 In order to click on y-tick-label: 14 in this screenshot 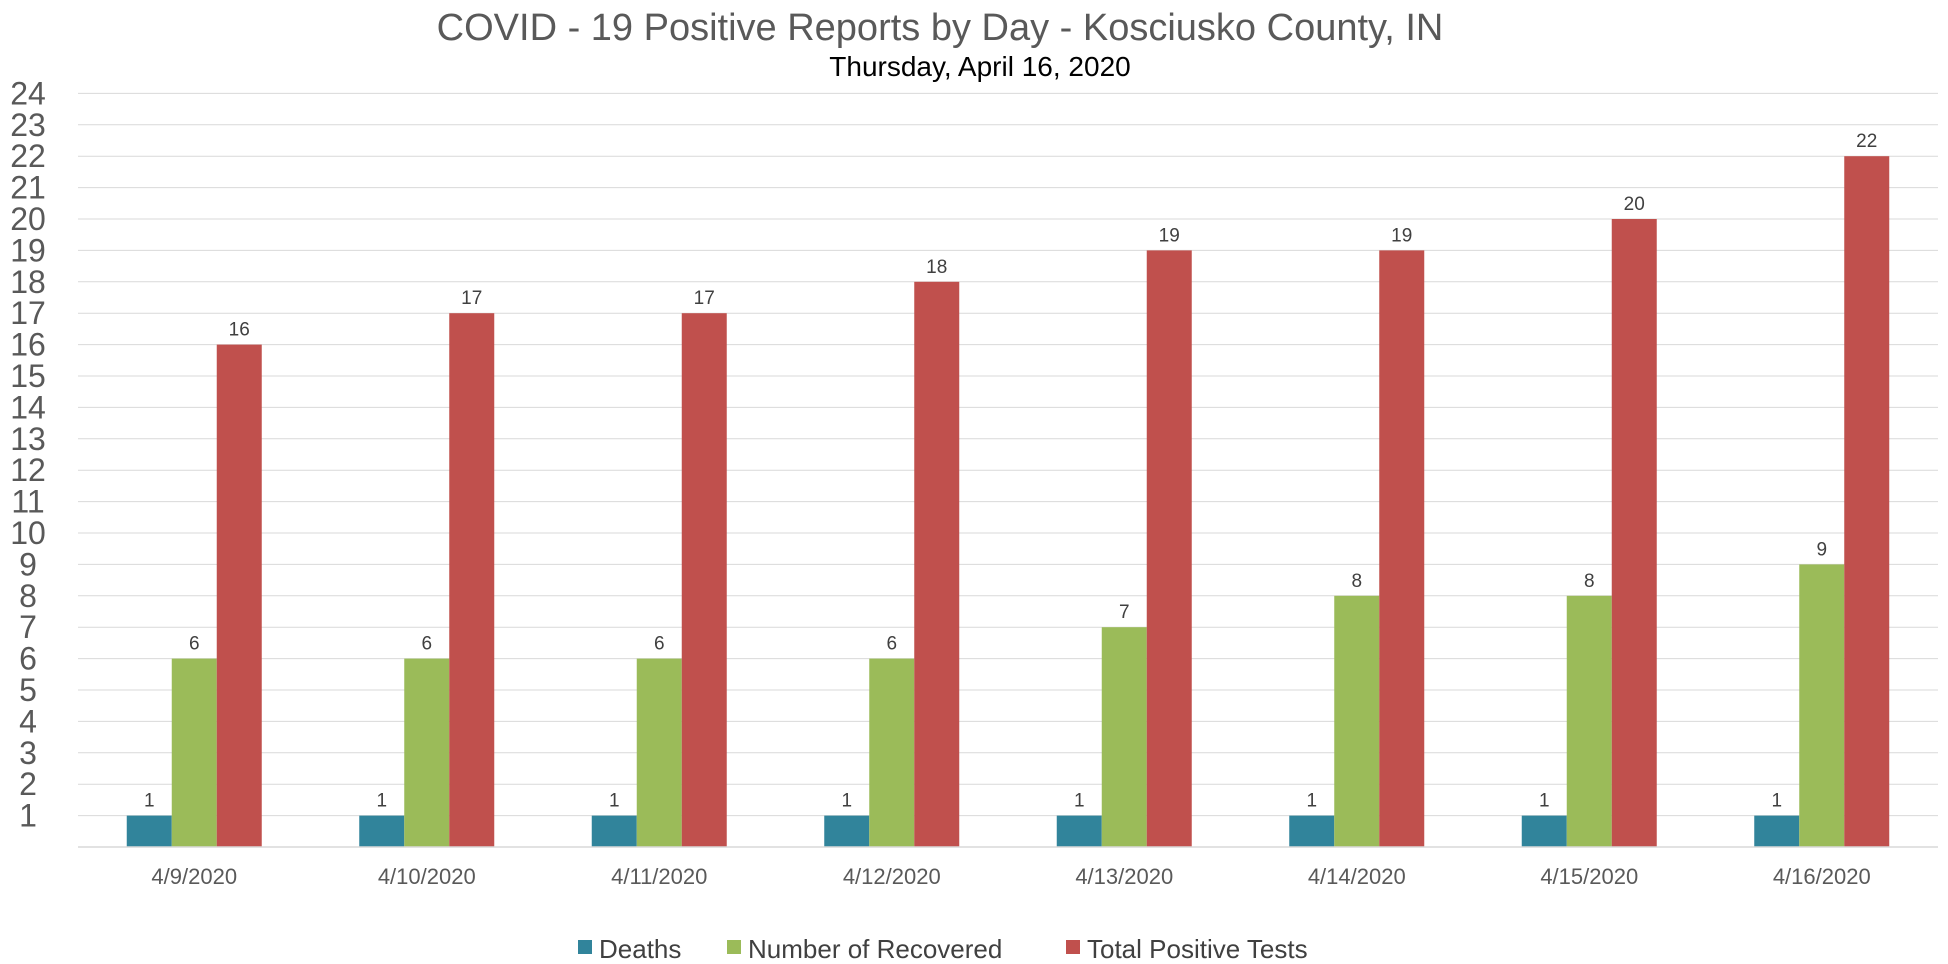, I will do `click(28, 407)`.